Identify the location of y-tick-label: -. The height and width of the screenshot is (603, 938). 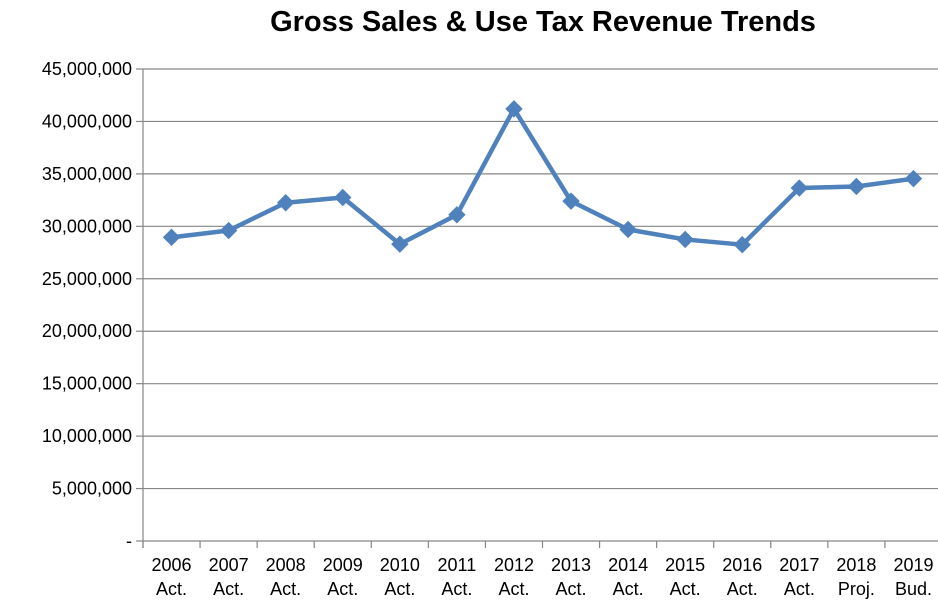
(129, 541).